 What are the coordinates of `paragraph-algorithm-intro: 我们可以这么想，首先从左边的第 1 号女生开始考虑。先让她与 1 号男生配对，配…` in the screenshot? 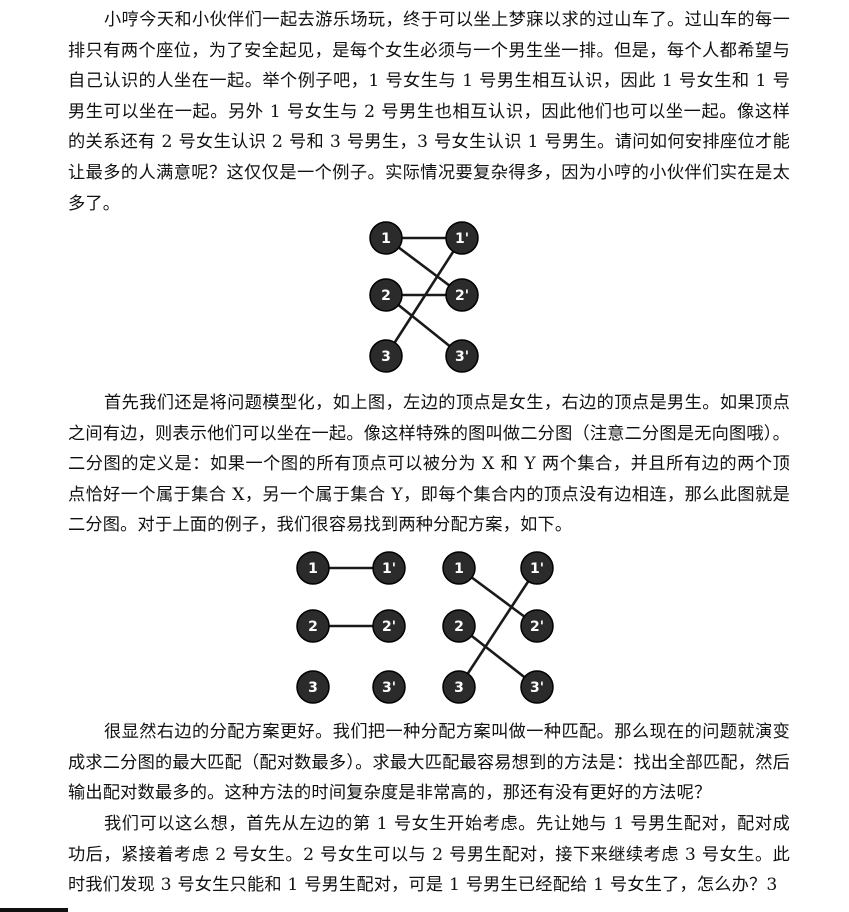 It's located at (429, 855).